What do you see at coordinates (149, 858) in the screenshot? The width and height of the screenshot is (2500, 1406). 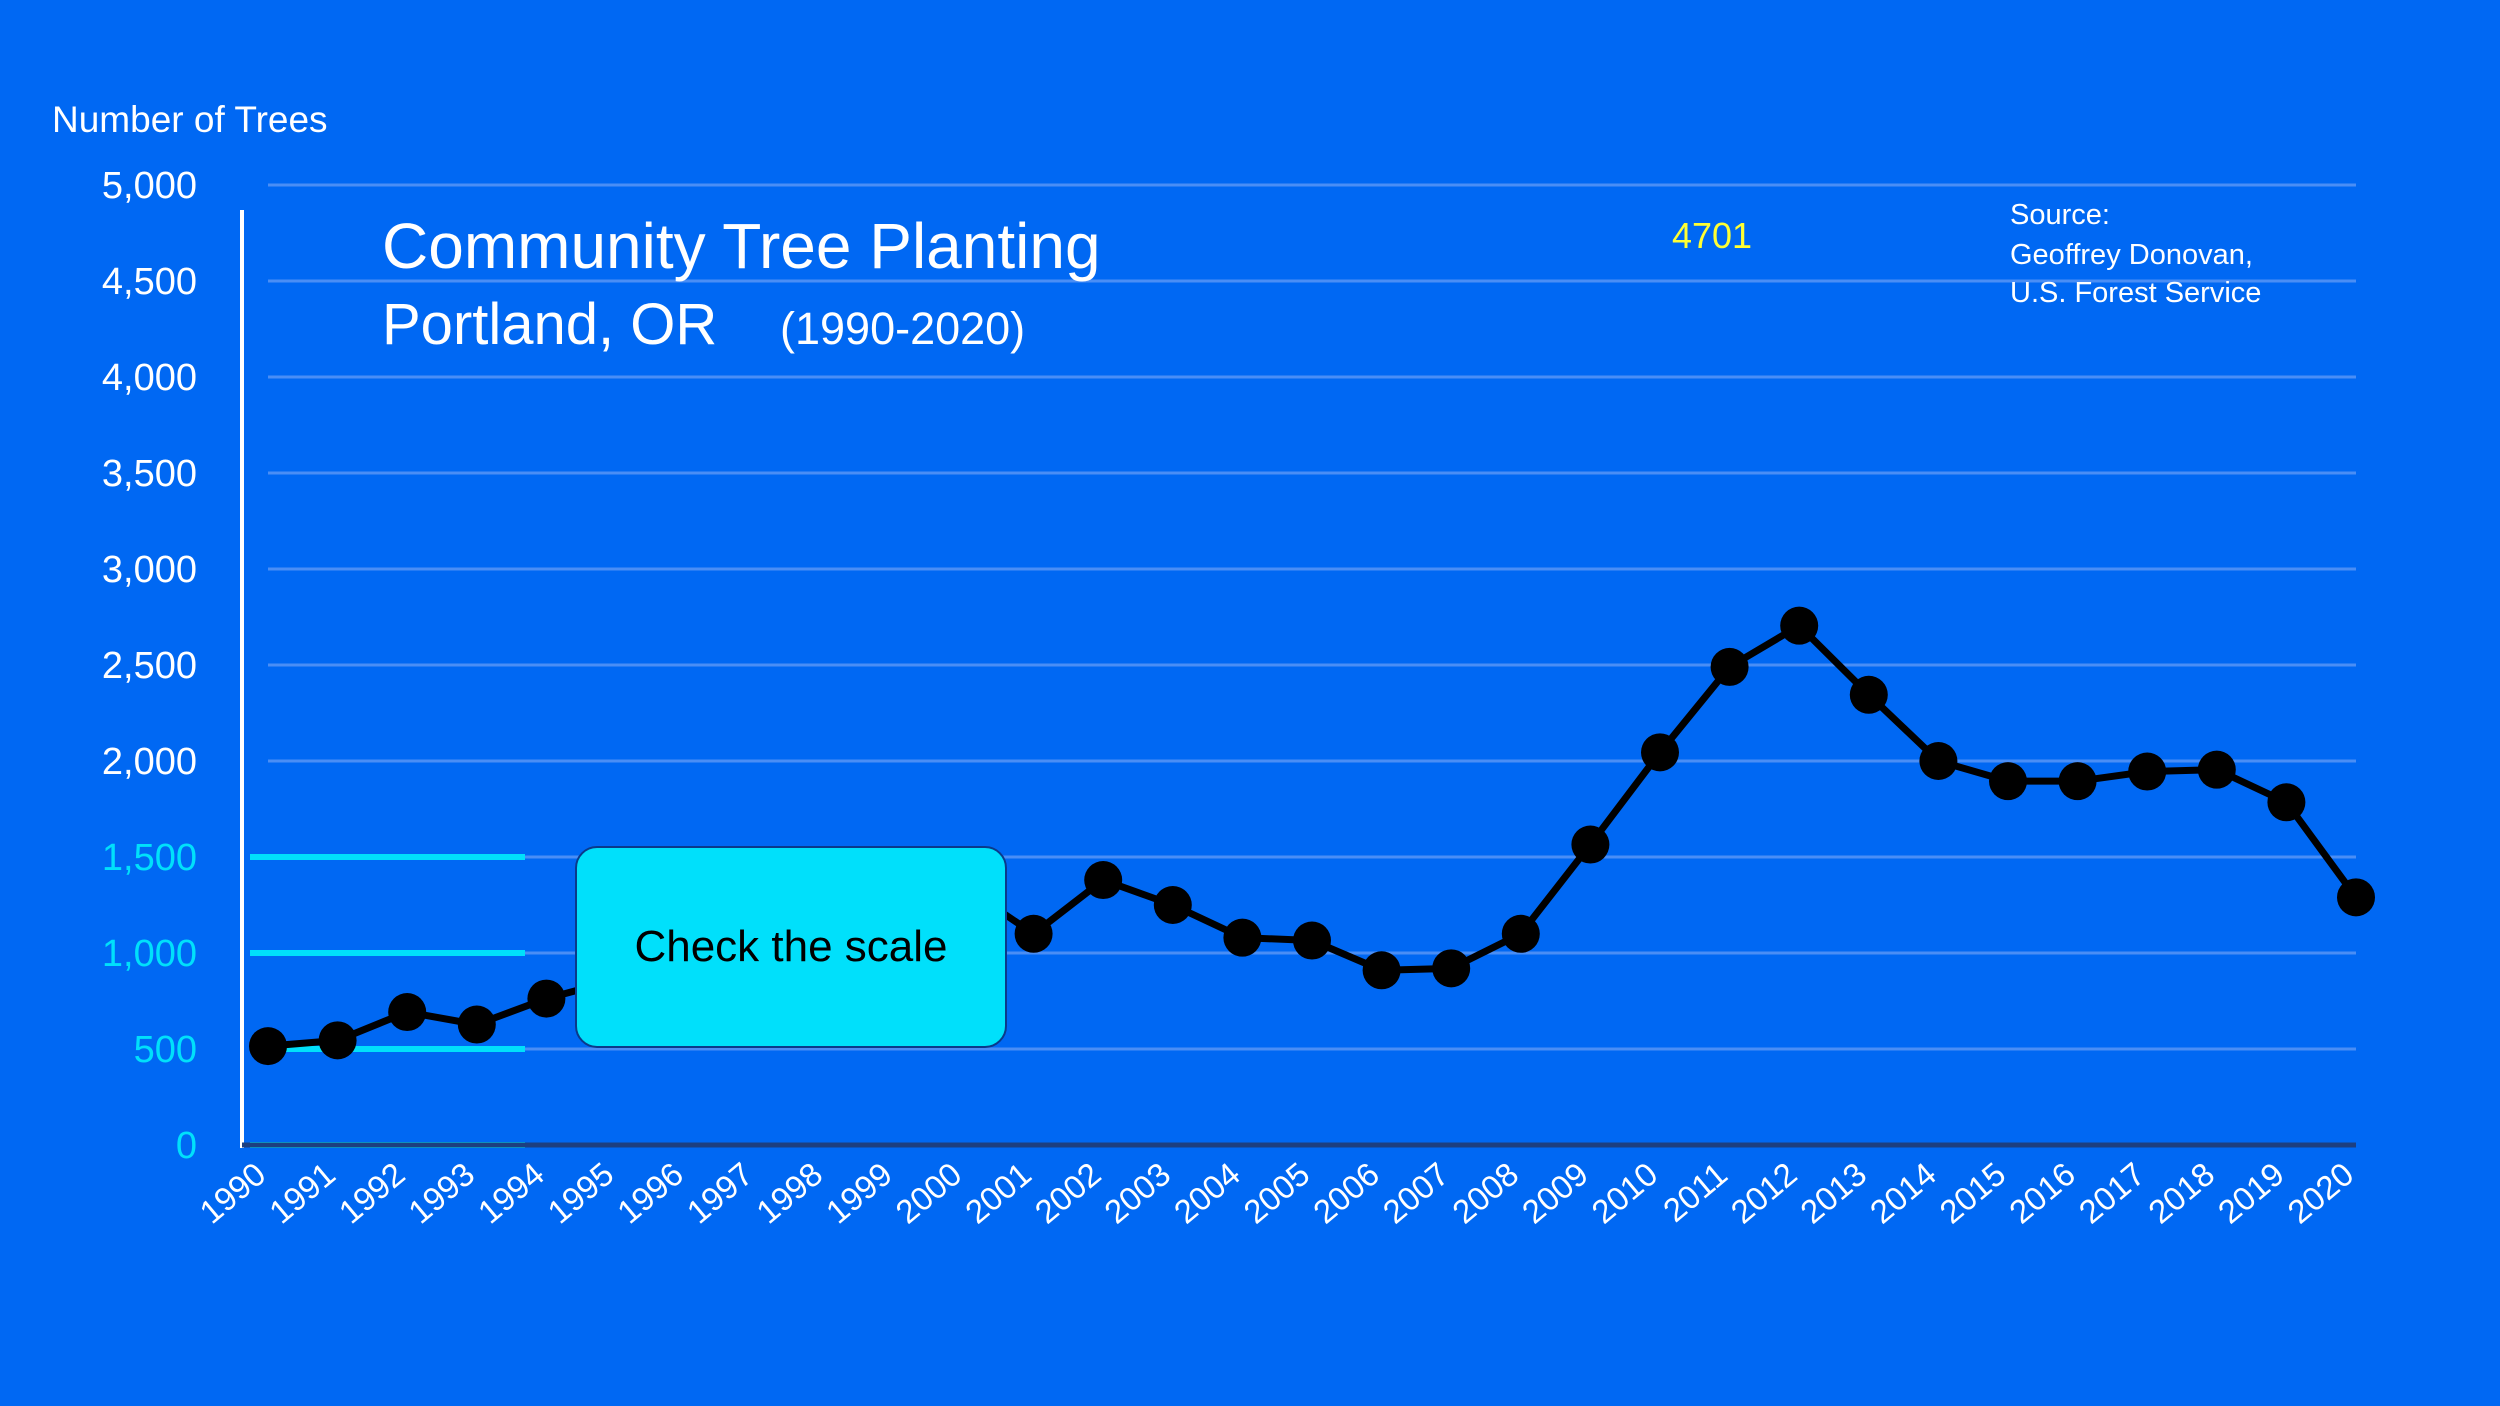 I see `y-tick-label: 1,500` at bounding box center [149, 858].